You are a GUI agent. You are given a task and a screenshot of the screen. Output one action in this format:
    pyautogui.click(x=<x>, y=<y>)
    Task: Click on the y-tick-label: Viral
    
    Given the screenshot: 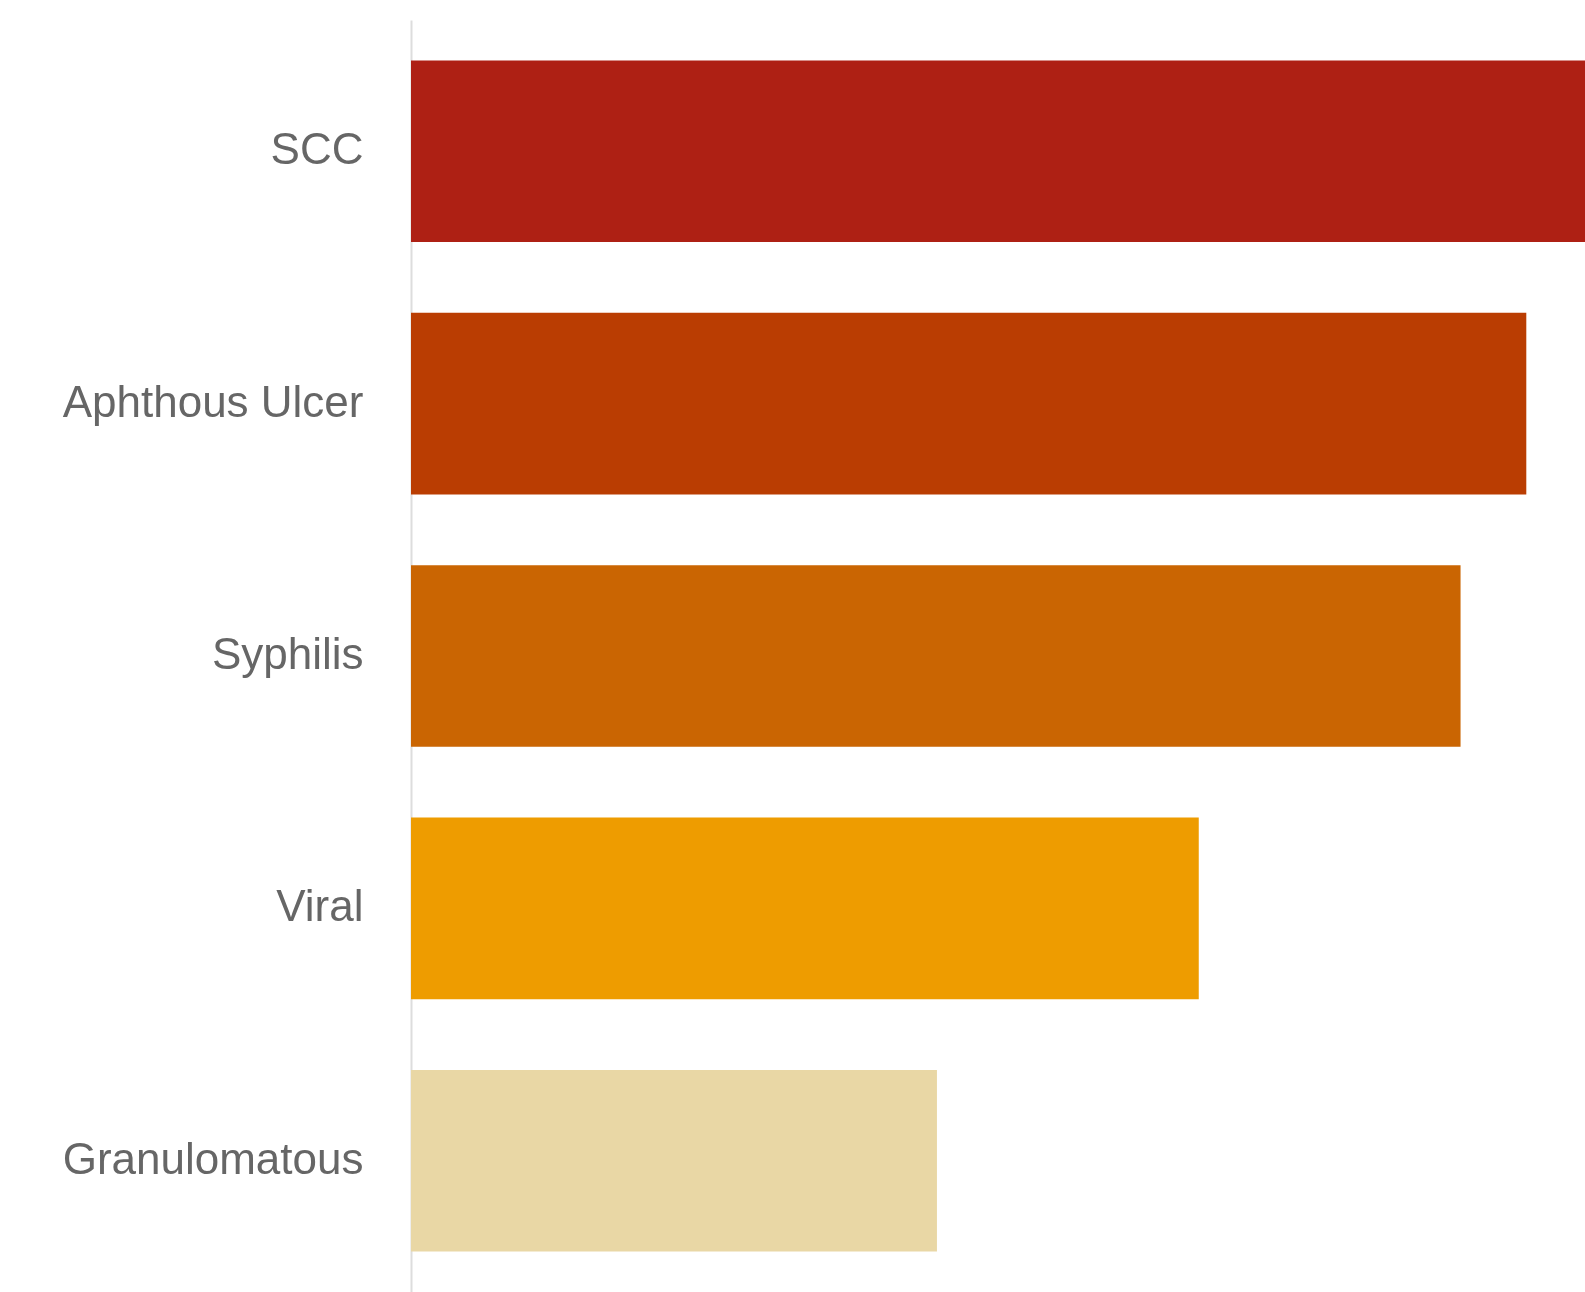 What is the action you would take?
    pyautogui.click(x=320, y=906)
    